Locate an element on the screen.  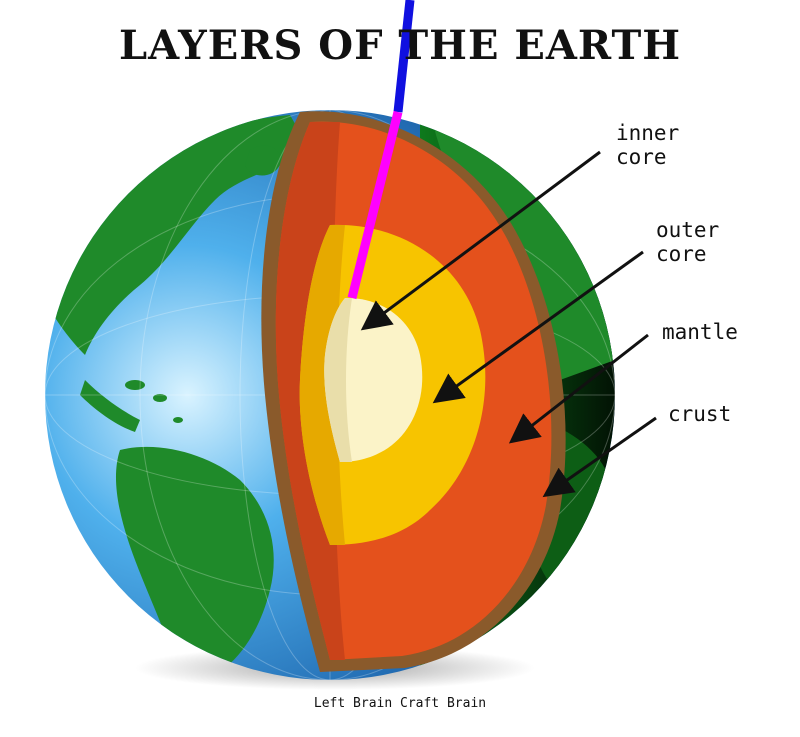
label-mantle: mantle is located at coordinates (700, 332).